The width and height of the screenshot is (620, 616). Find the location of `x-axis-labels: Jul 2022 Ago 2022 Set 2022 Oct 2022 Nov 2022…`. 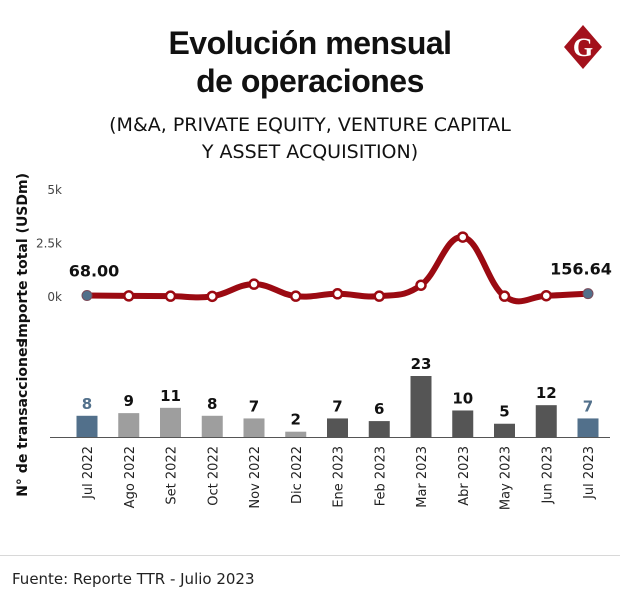

x-axis-labels: Jul 2022 Ago 2022 Set 2022 Oct 2022 Nov 2022… is located at coordinates (339, 478).